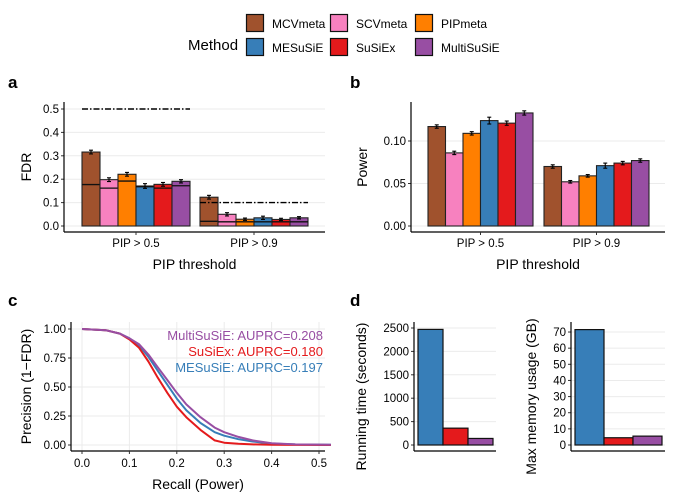  I want to click on y-tick-label: 30, so click(559, 398).